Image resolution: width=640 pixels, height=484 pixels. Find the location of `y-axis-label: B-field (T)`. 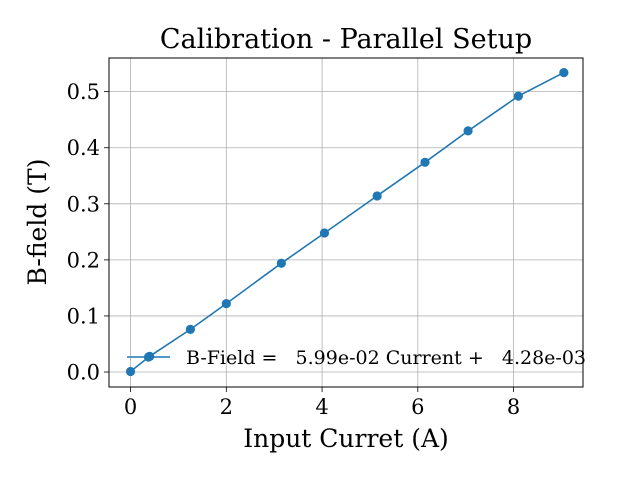

y-axis-label: B-field (T) is located at coordinates (37, 222).